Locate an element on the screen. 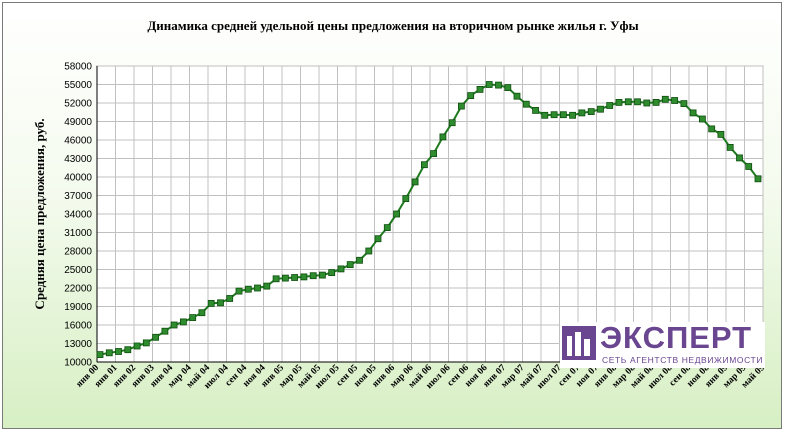  y-tick-label: 31000 is located at coordinates (78, 233).